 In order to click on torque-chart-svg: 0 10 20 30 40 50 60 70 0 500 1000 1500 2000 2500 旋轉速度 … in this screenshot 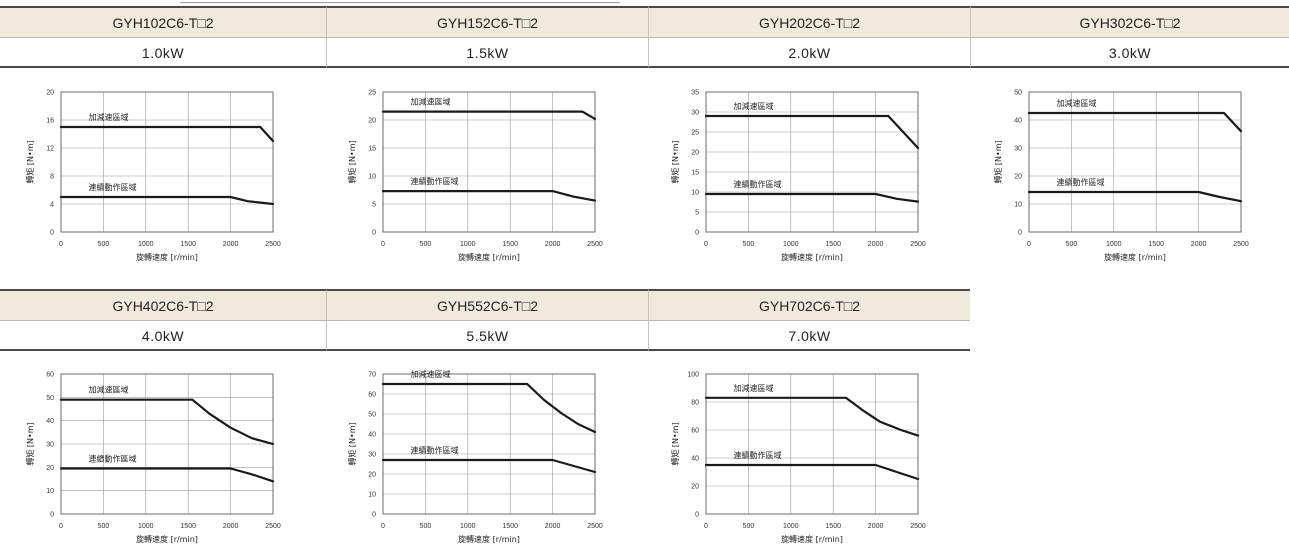, I will do `click(475, 456)`.